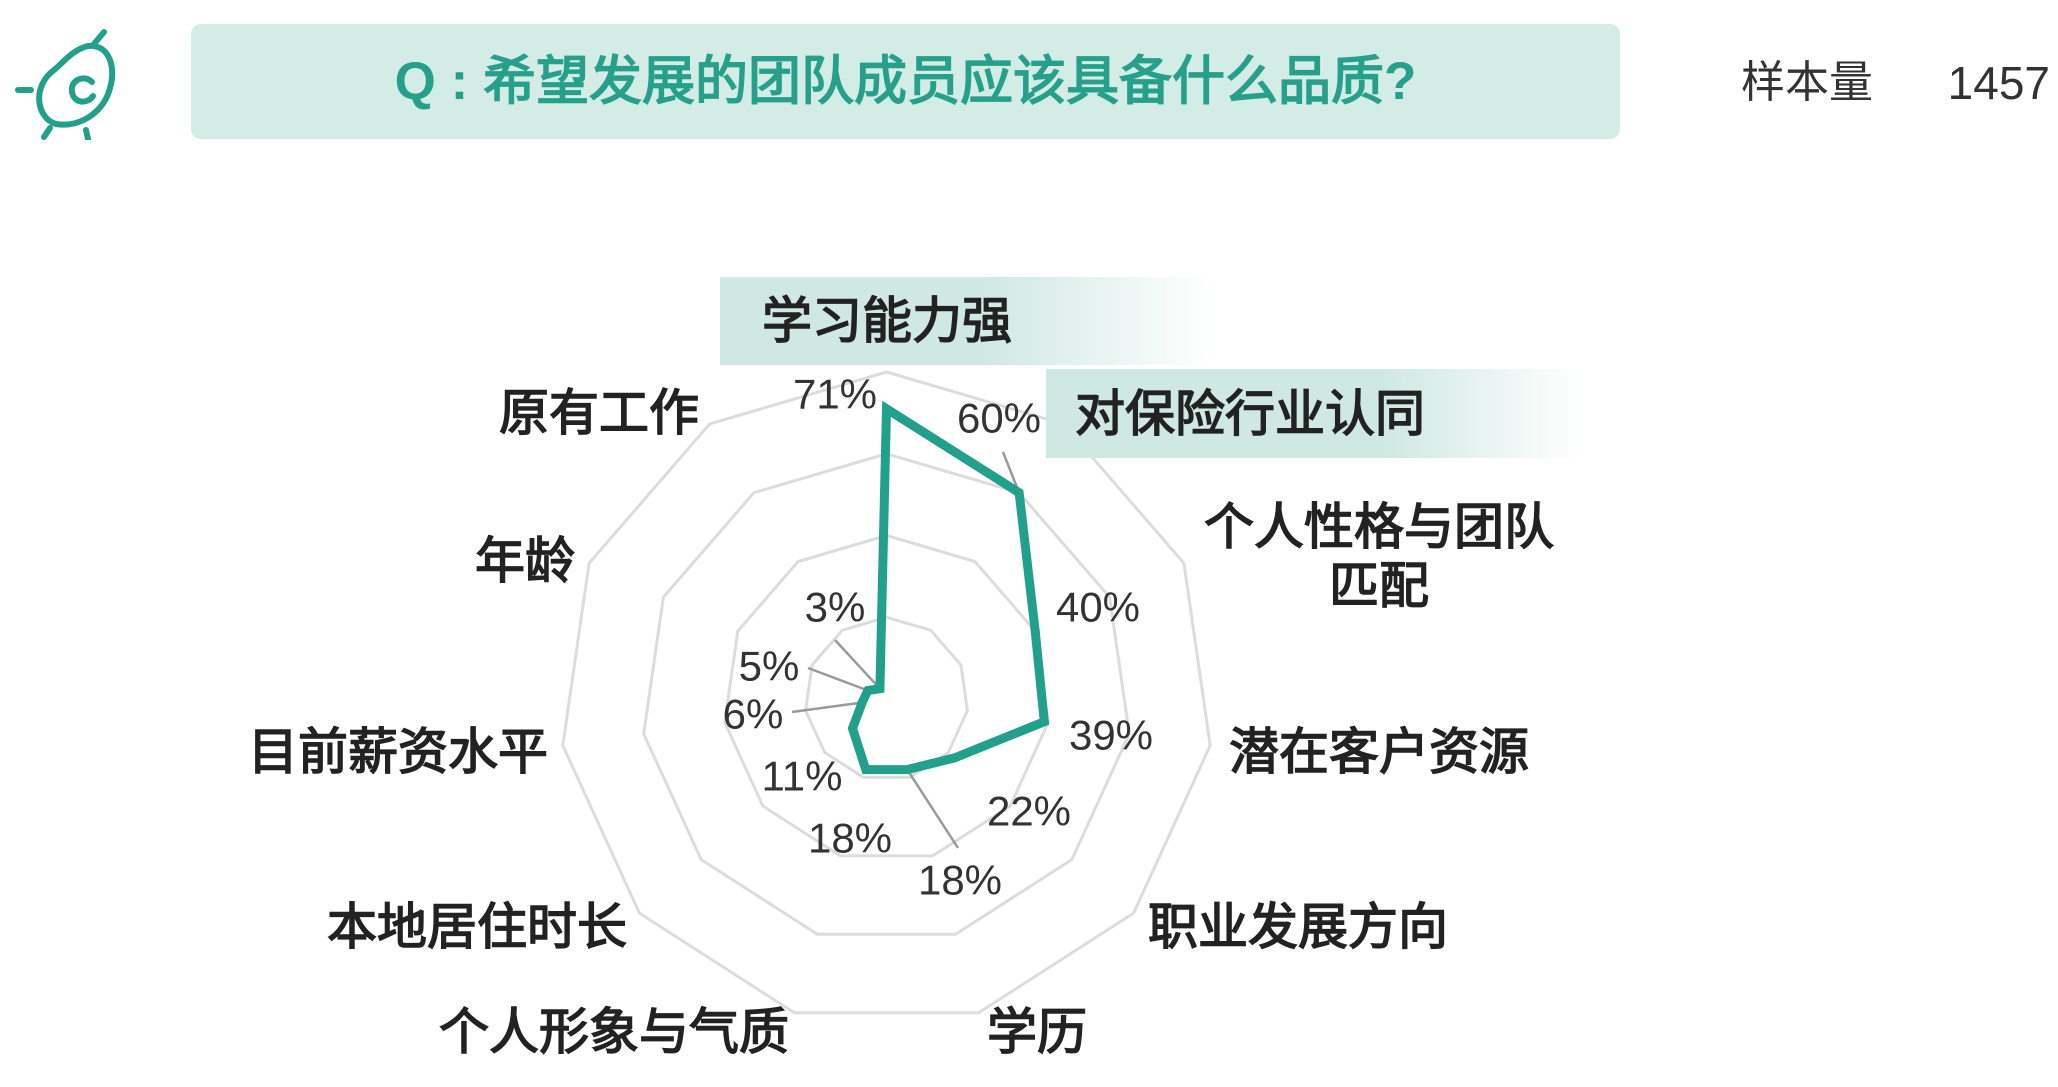  I want to click on category-label: 学习能力强, so click(887, 321).